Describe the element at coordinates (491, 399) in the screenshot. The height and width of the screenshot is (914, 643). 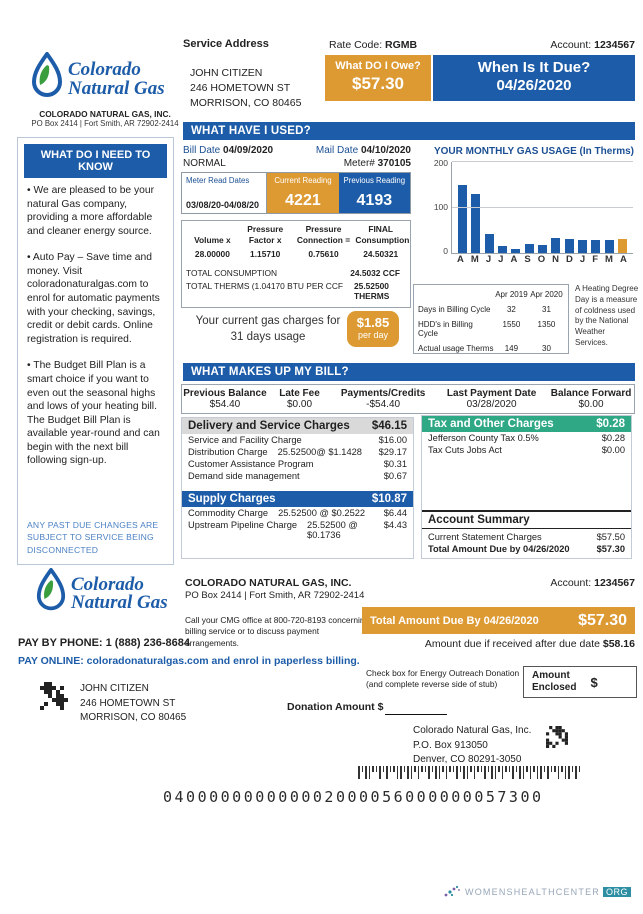
I see `summary-col: Last Payment Date 03/28/2020` at that location.